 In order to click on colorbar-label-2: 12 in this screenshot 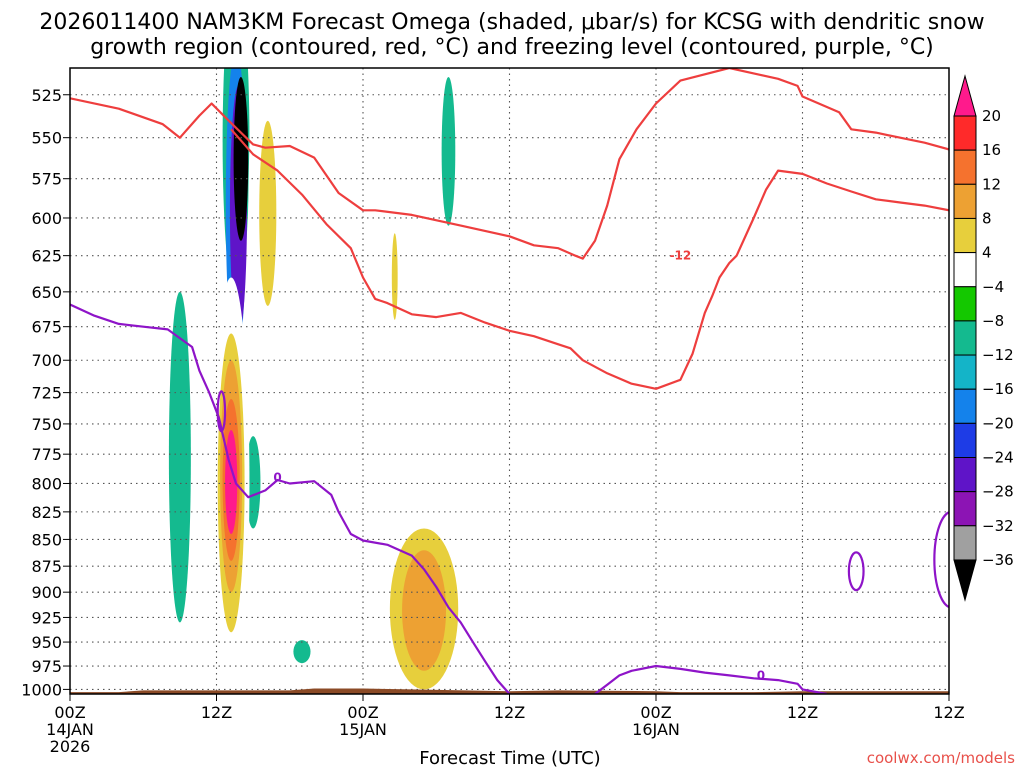, I will do `click(991, 184)`.